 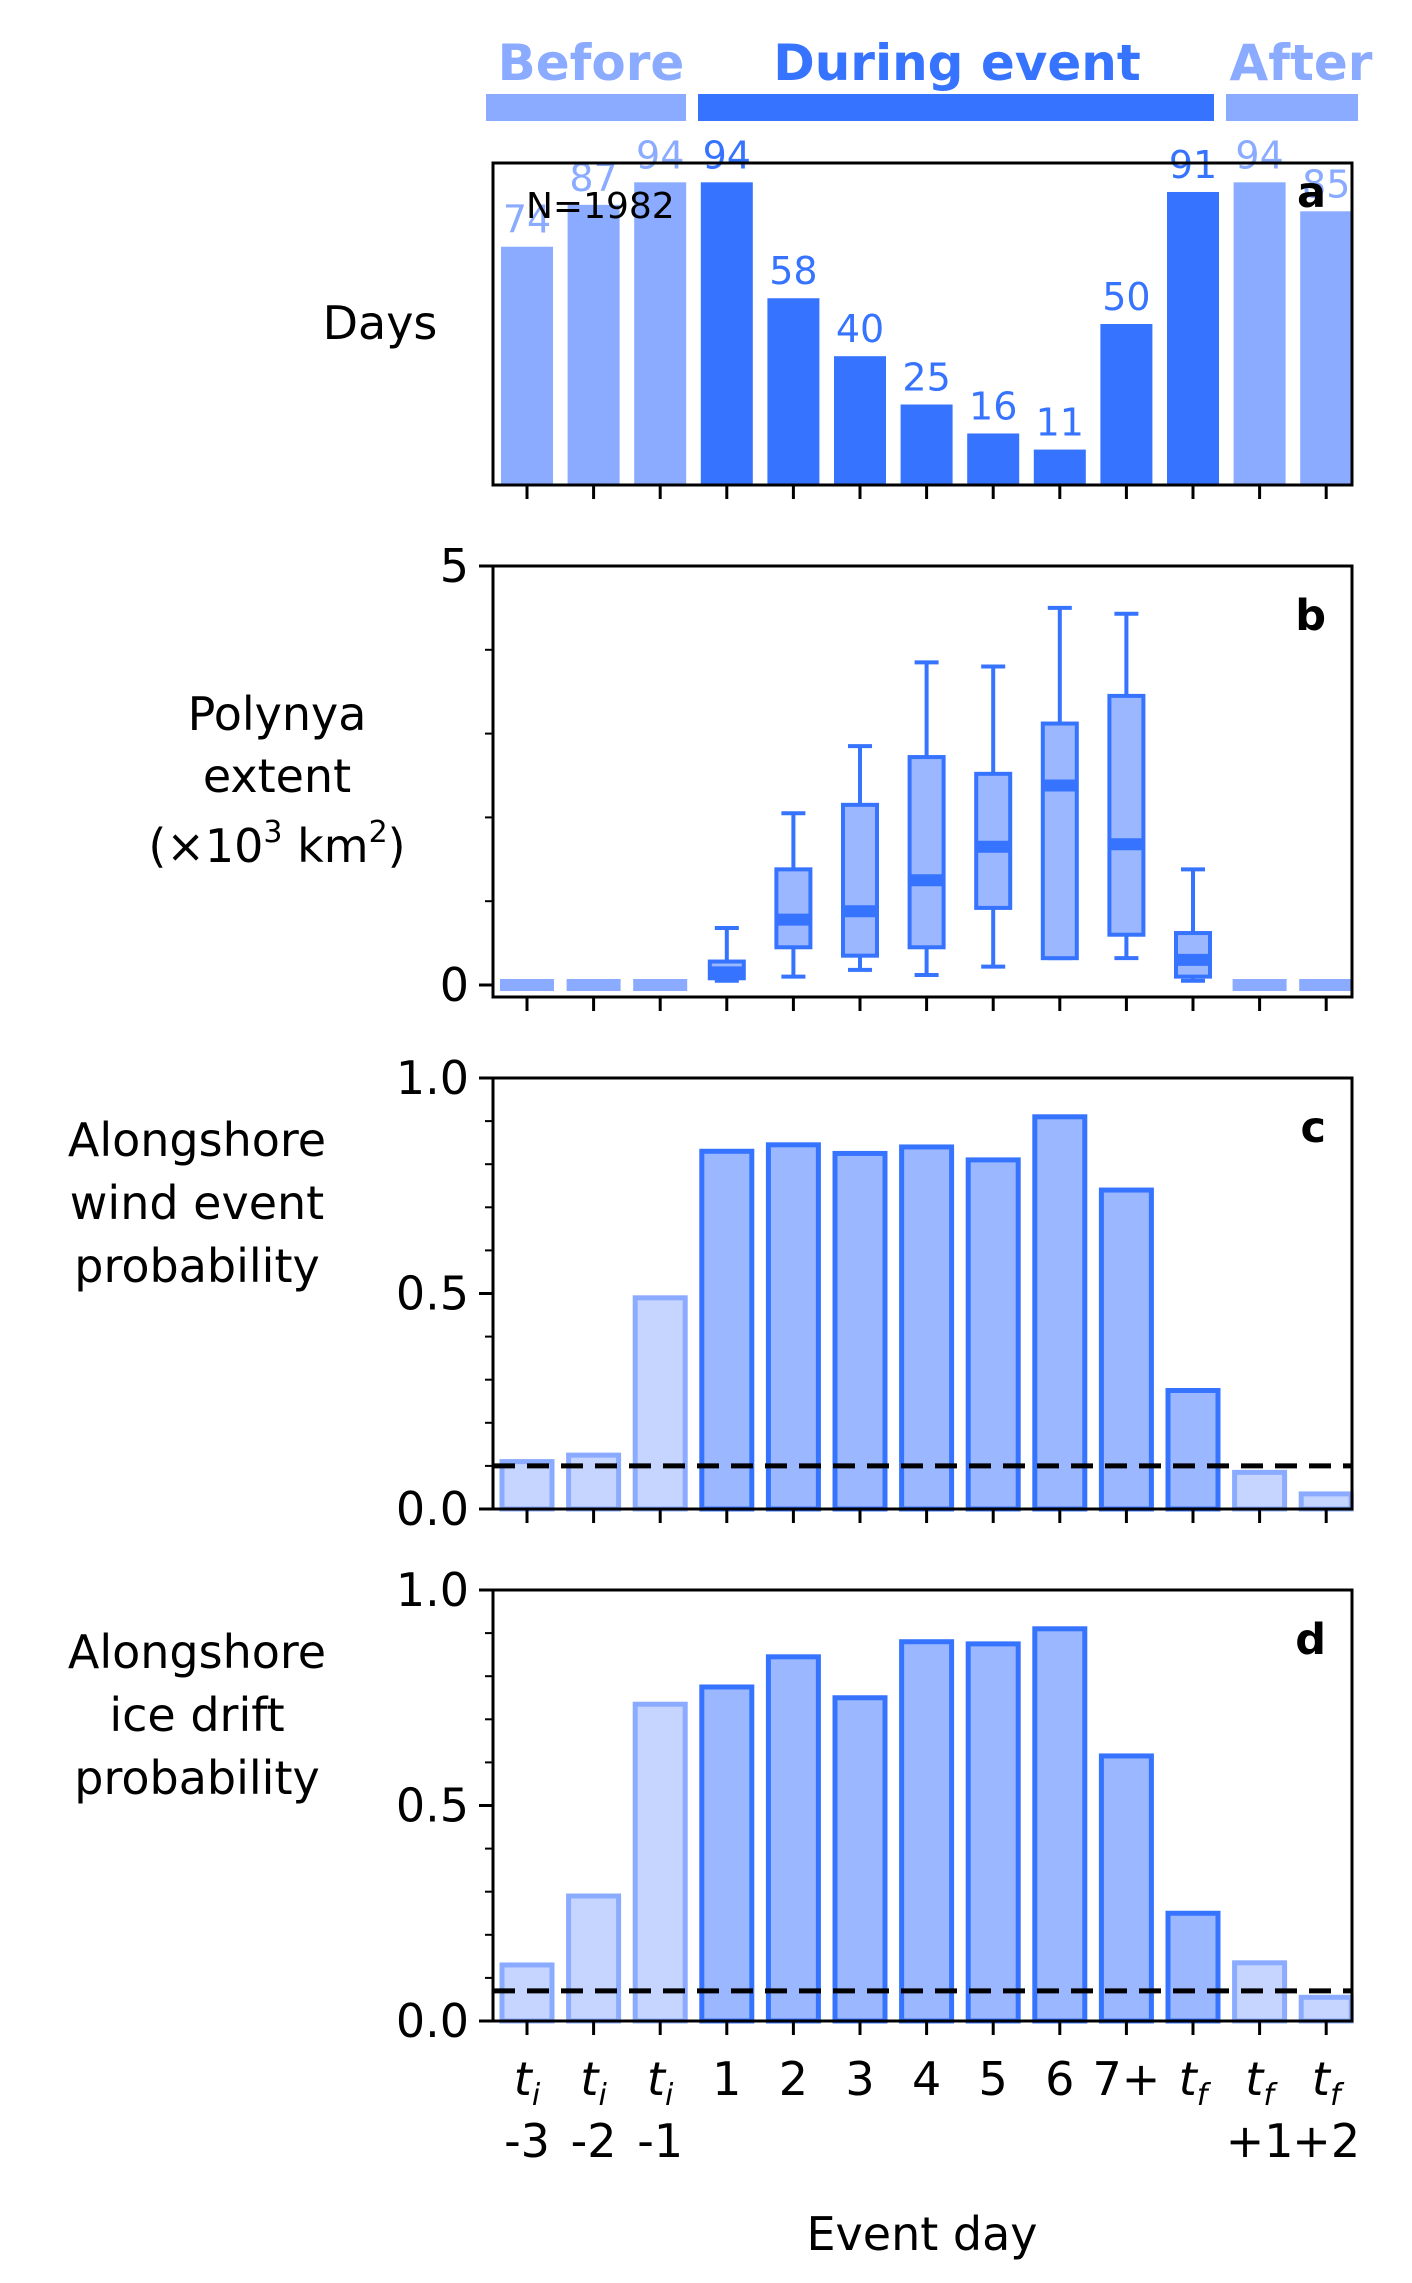 I want to click on x-tick-label-2: ti, so click(x=660, y=2082).